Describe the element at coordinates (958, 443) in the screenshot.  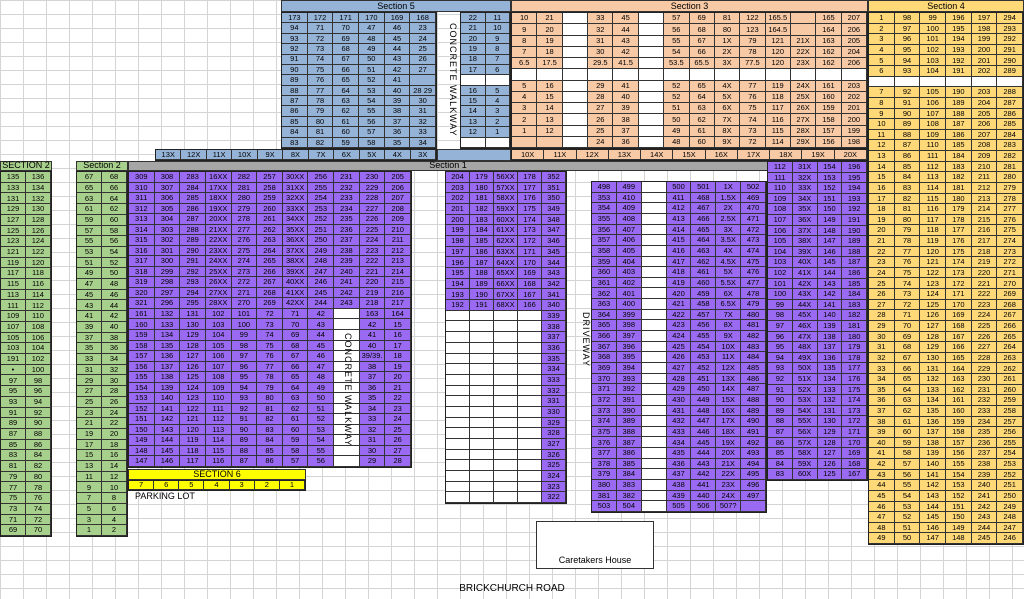
I see `plot-cell: 157` at that location.